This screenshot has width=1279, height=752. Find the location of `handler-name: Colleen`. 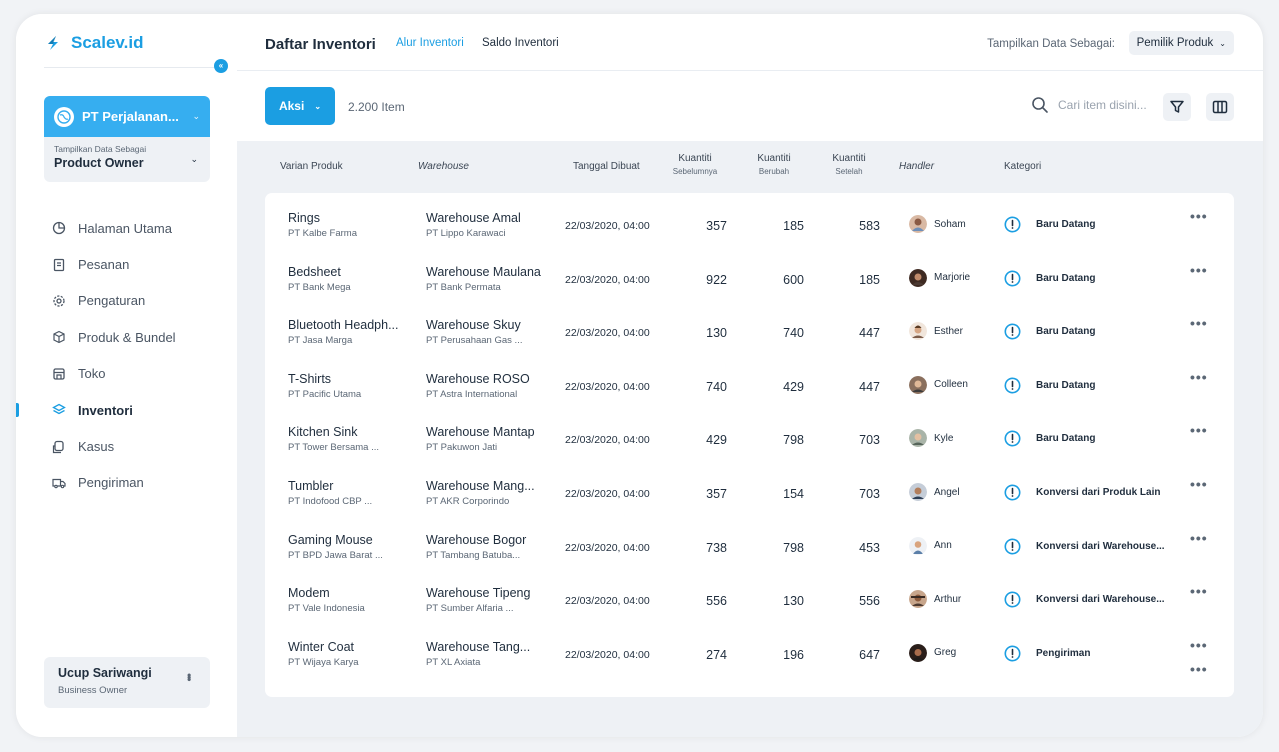

handler-name: Colleen is located at coordinates (951, 385).